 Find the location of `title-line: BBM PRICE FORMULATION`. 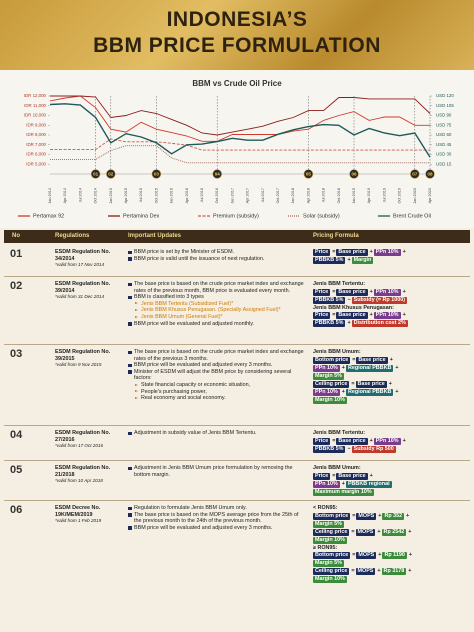

title-line: BBM PRICE FORMULATION is located at coordinates (237, 45).